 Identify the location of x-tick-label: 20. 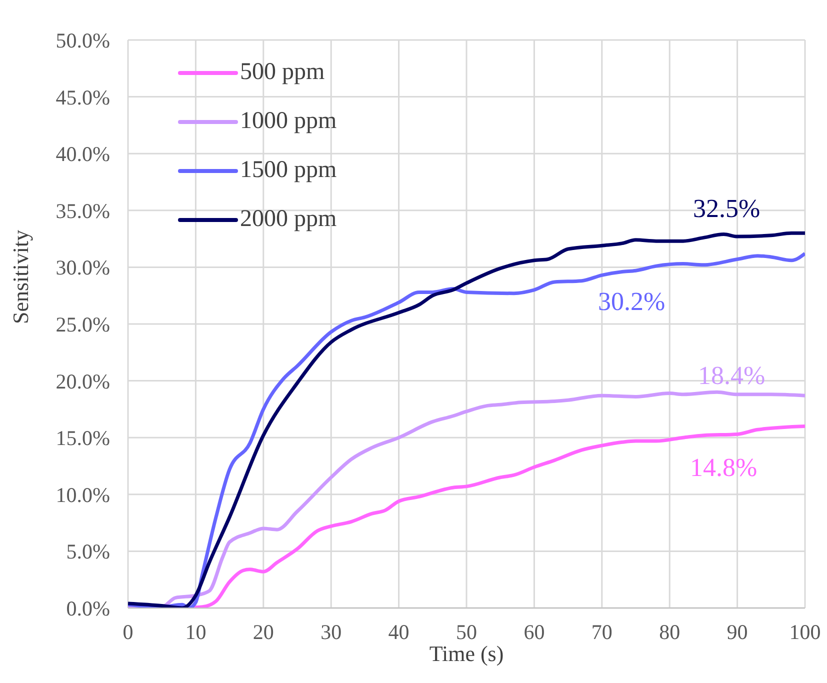
(263, 632).